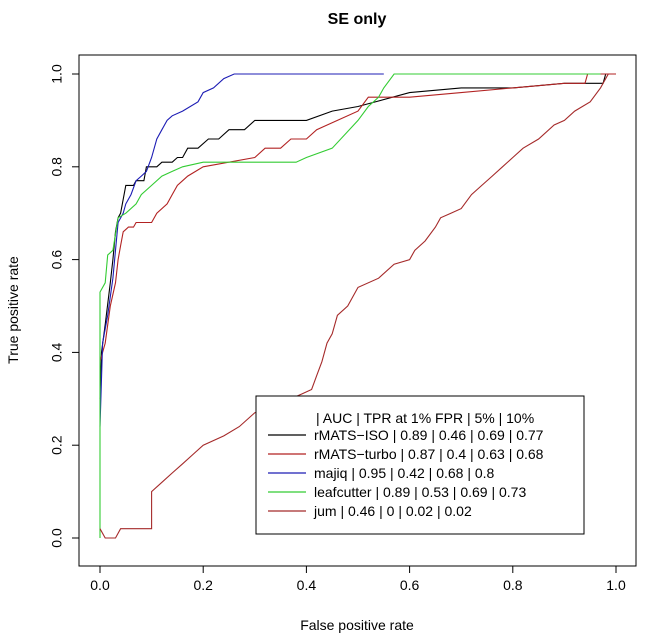 The height and width of the screenshot is (638, 658). Describe the element at coordinates (429, 435) in the screenshot. I see `legend-label-0: rMATS−ISO | 0.89 | 0.46 | 0.69 | 0.77` at that location.